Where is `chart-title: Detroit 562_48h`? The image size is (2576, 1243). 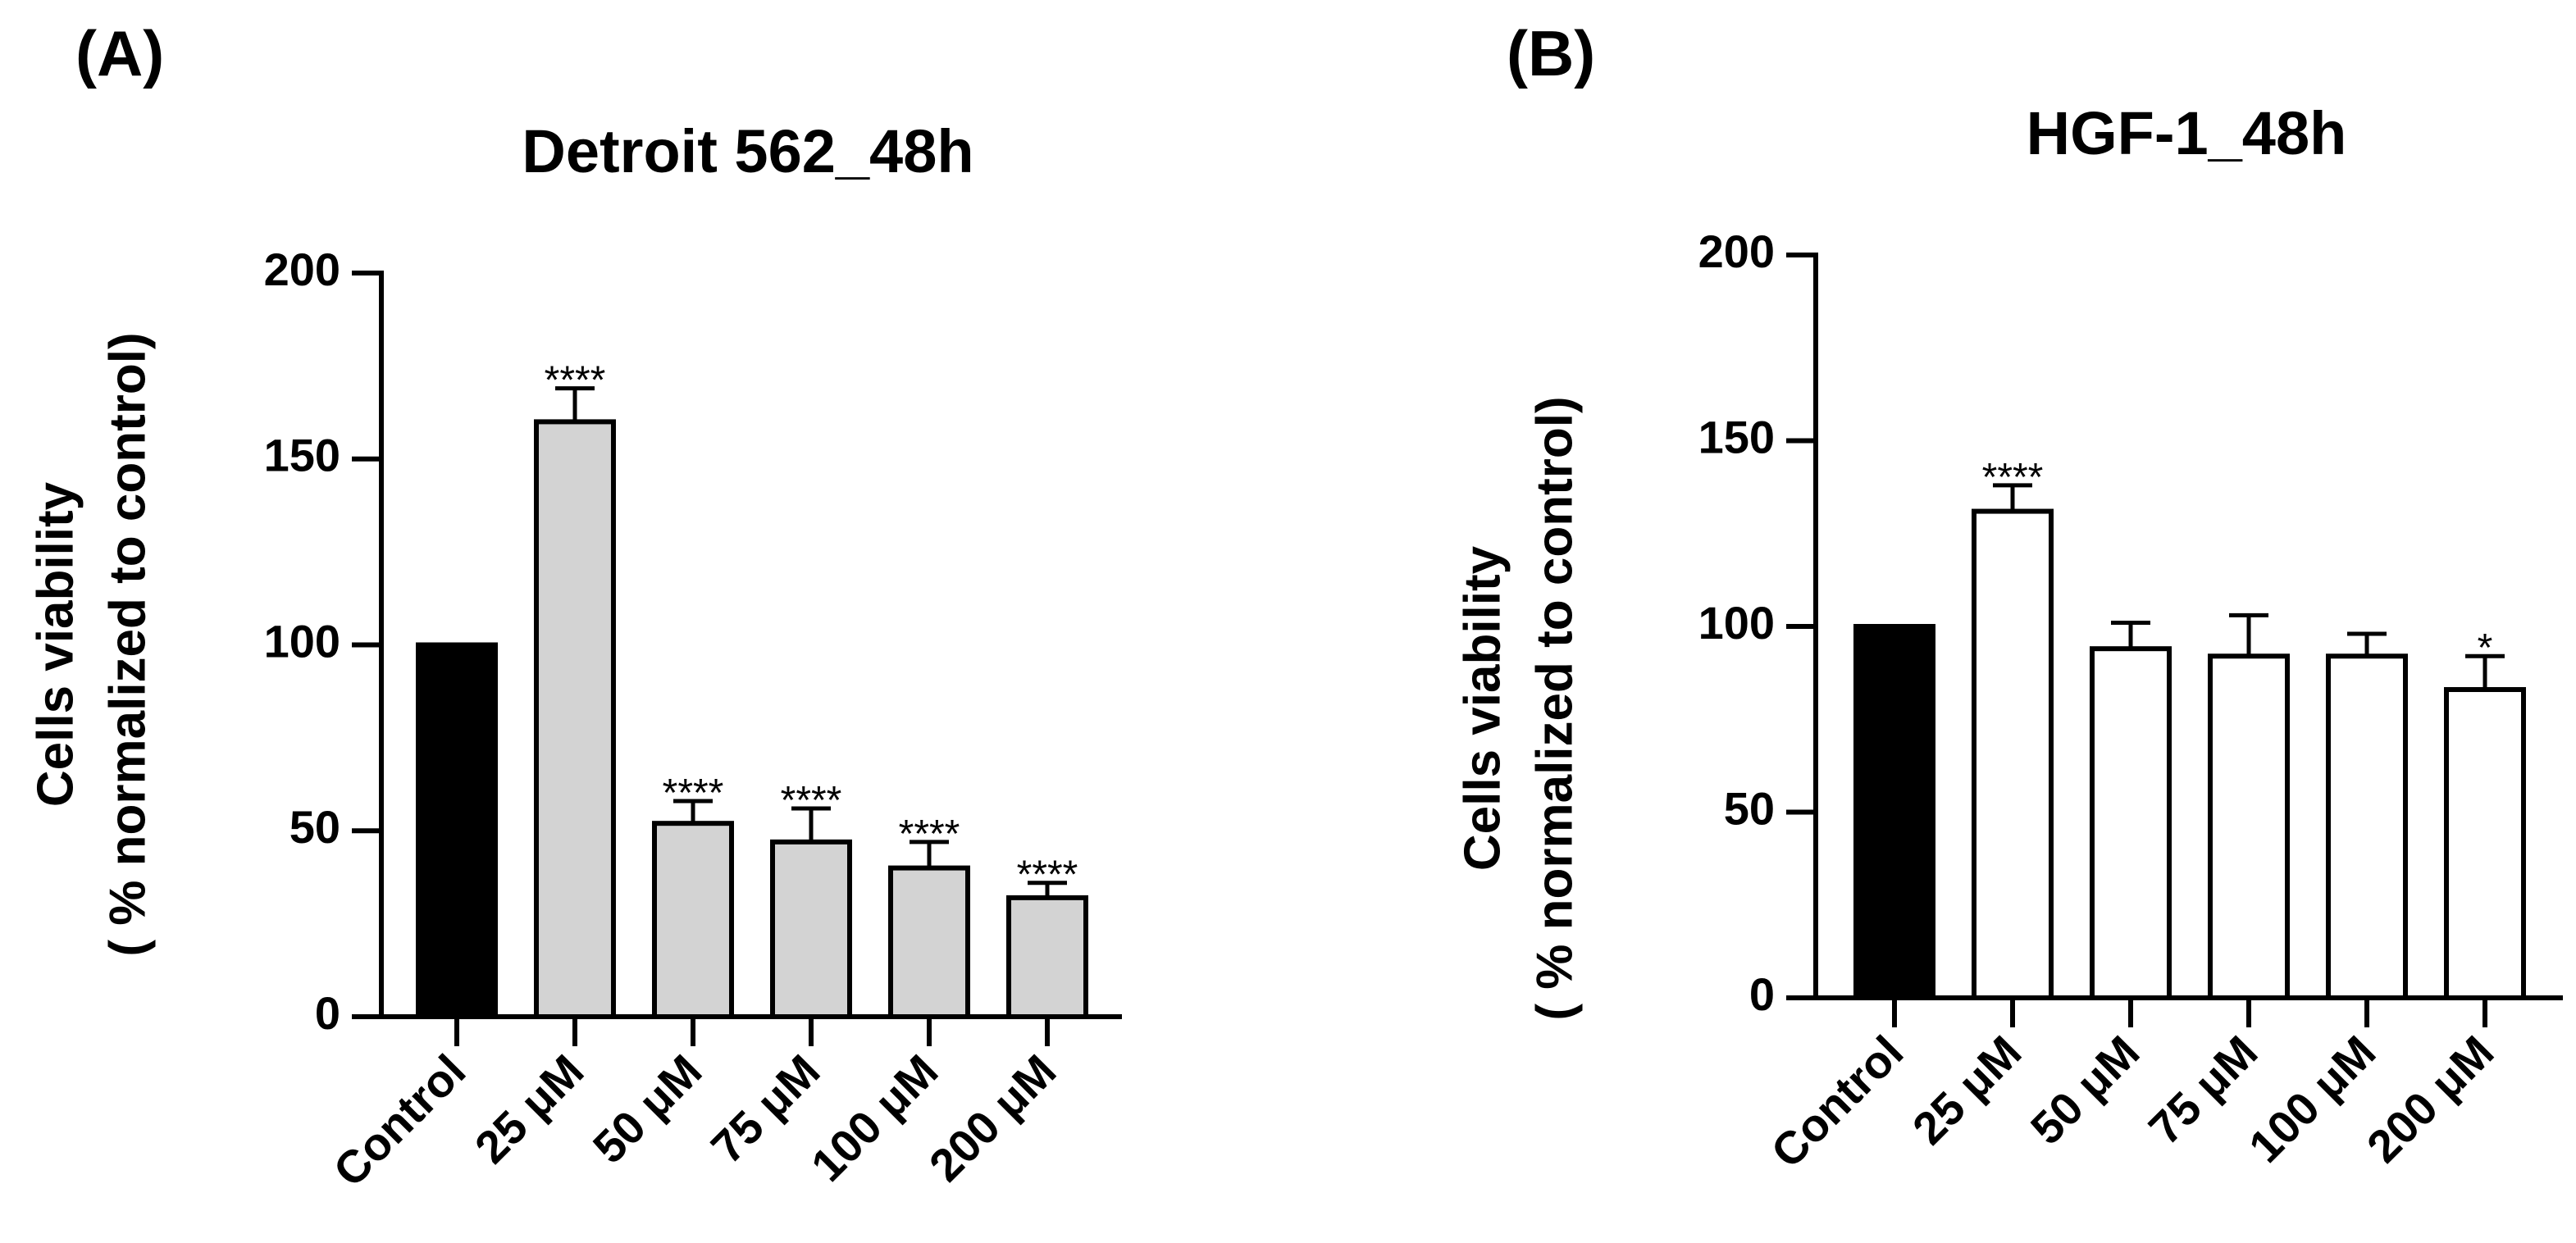 chart-title: Detroit 562_48h is located at coordinates (747, 151).